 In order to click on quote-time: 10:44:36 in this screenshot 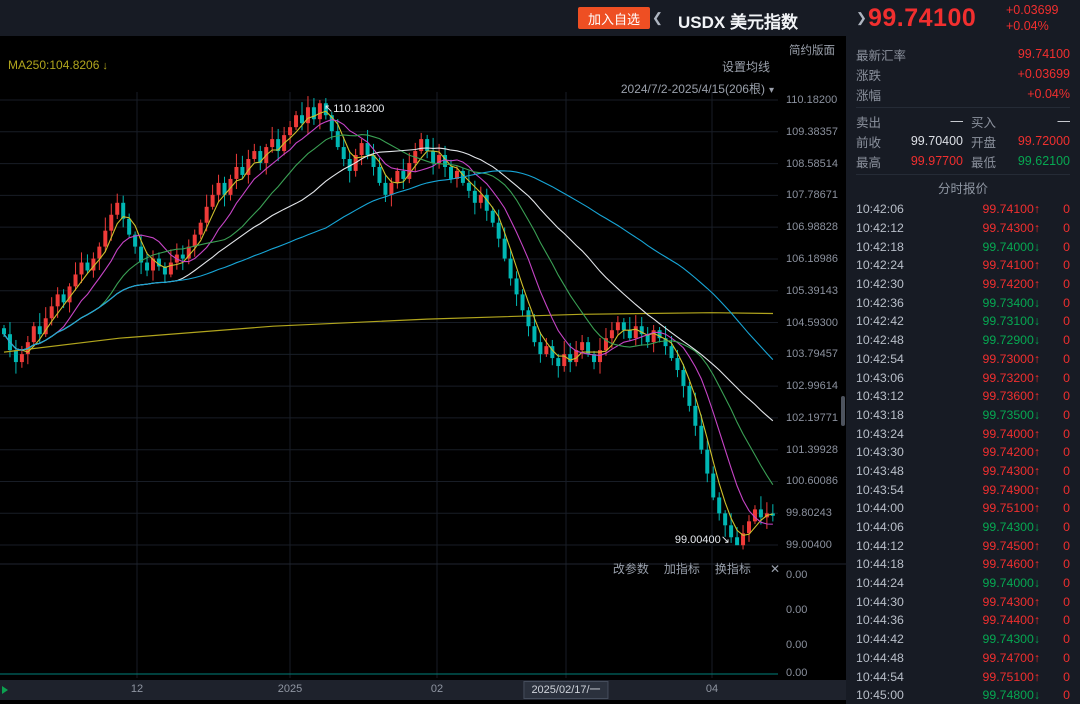, I will do `click(880, 620)`.